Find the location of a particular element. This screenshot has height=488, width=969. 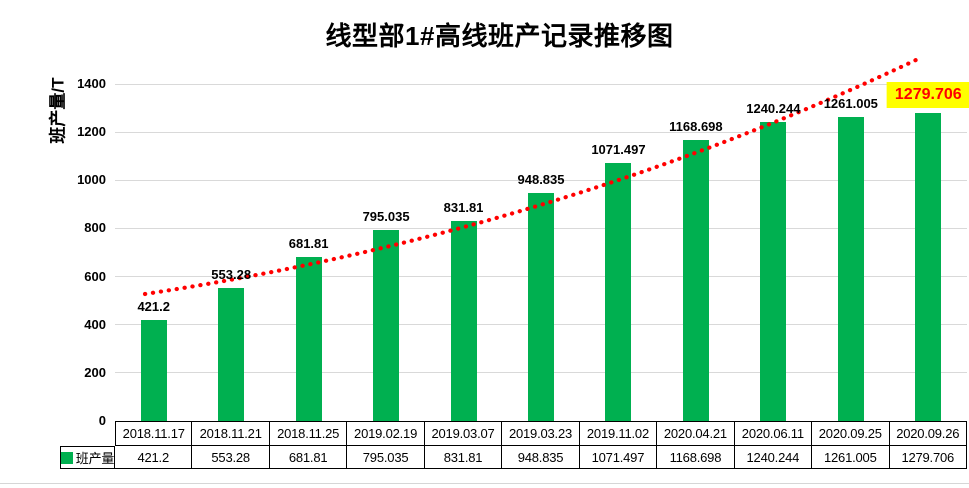

table-date-cell: 2019.02.19 is located at coordinates (386, 433).